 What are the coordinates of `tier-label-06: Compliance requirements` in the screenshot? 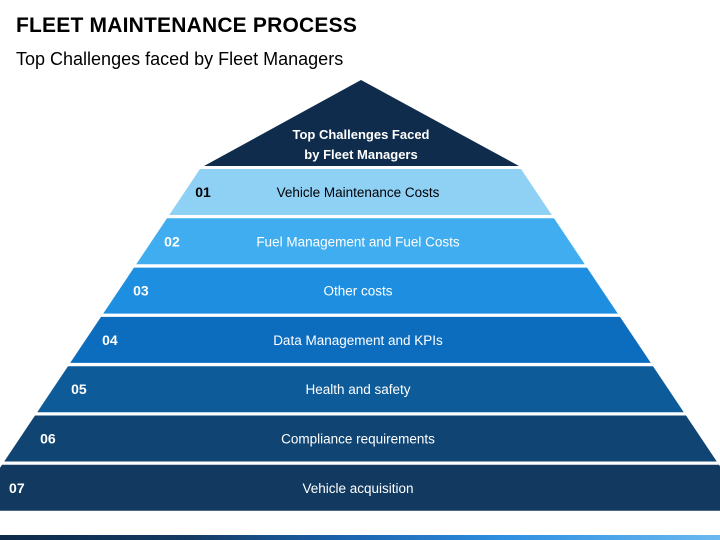 It's located at (358, 439).